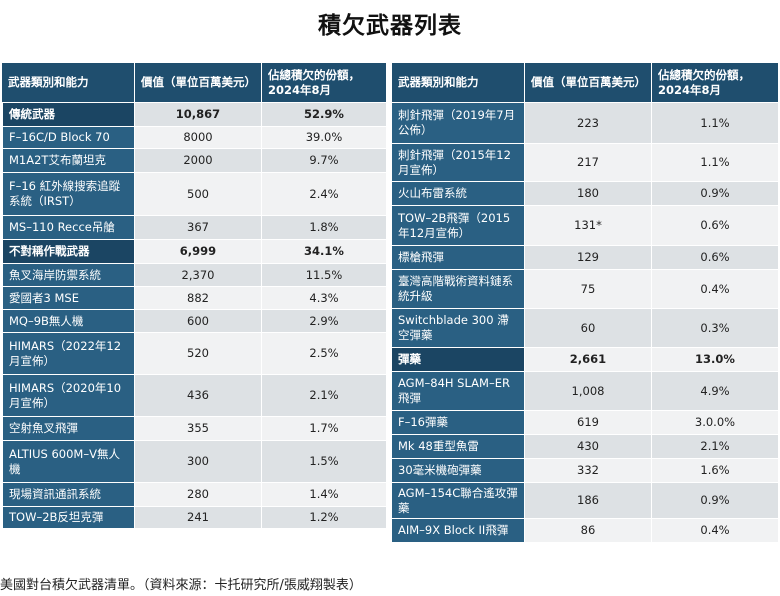 Image resolution: width=780 pixels, height=596 pixels. I want to click on share-cell: 1.8%, so click(324, 227).